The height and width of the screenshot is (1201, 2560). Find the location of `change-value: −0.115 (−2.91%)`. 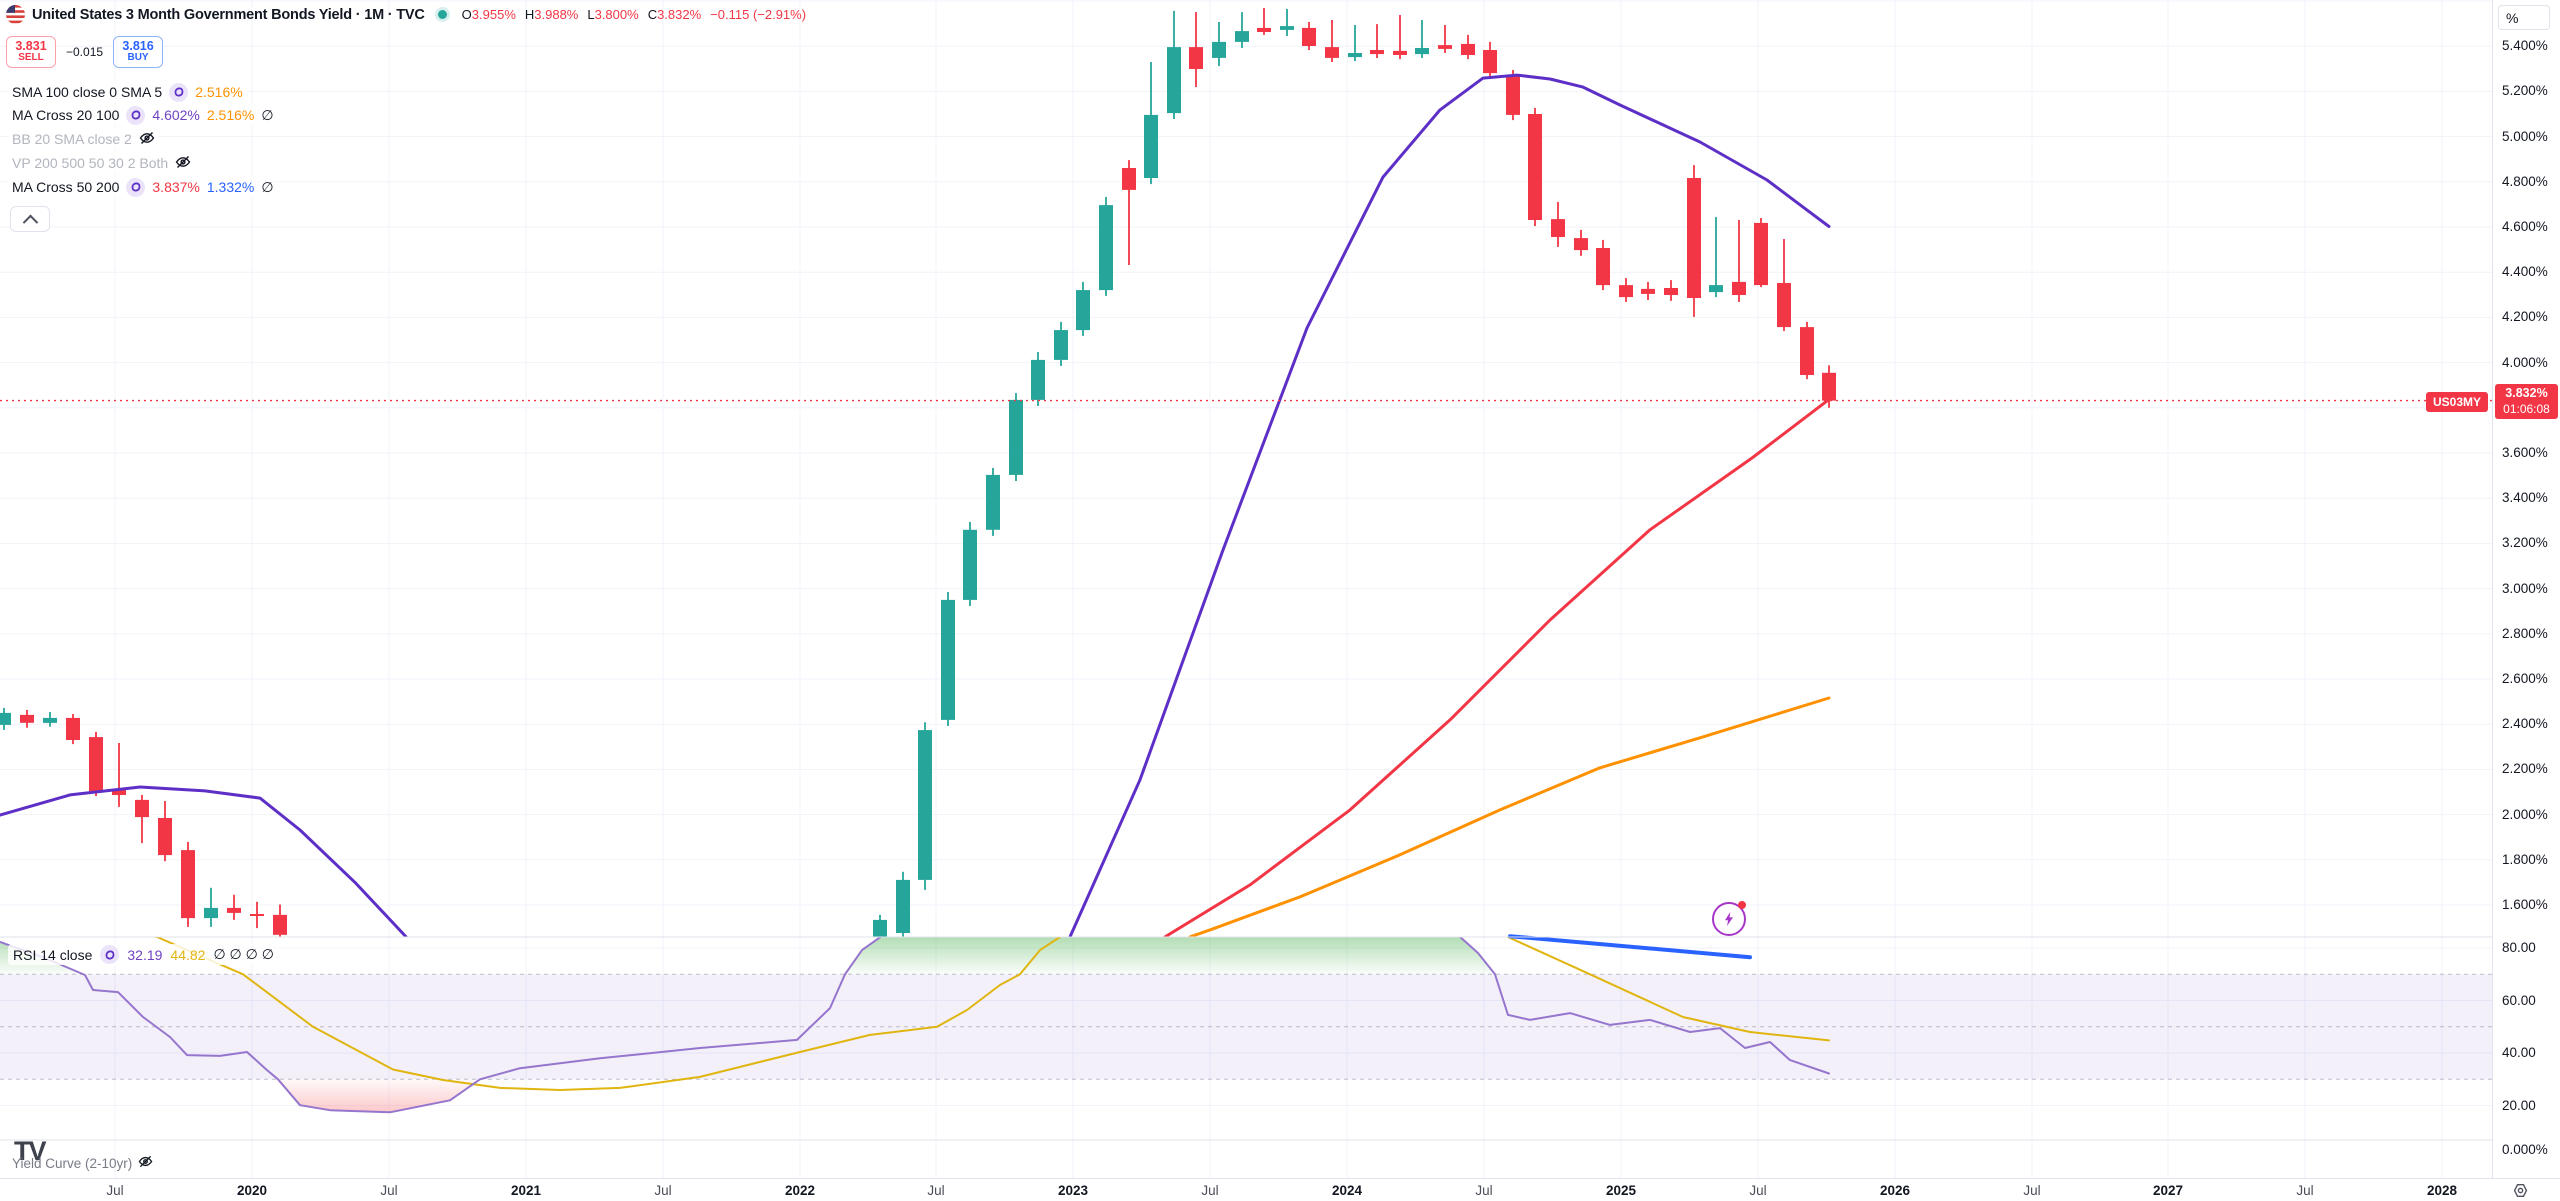

change-value: −0.115 (−2.91%) is located at coordinates (758, 14).